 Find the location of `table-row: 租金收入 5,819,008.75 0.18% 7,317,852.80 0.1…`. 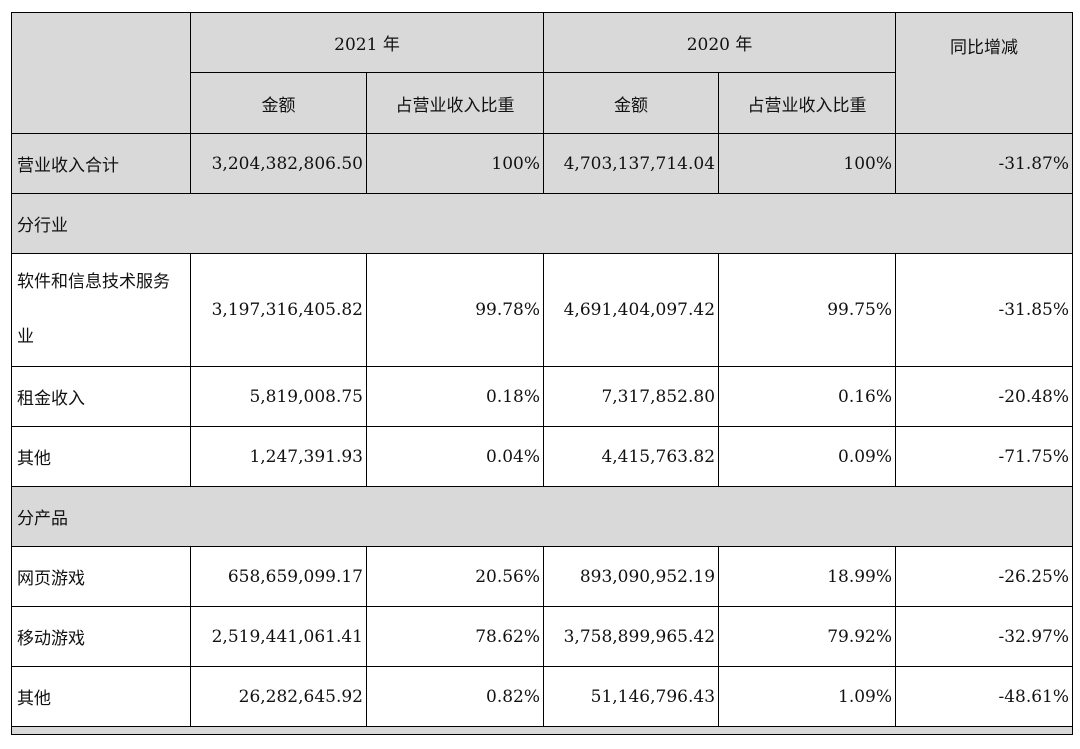

table-row: 租金收入 5,819,008.75 0.18% 7,317,852.80 0.1… is located at coordinates (542, 396).